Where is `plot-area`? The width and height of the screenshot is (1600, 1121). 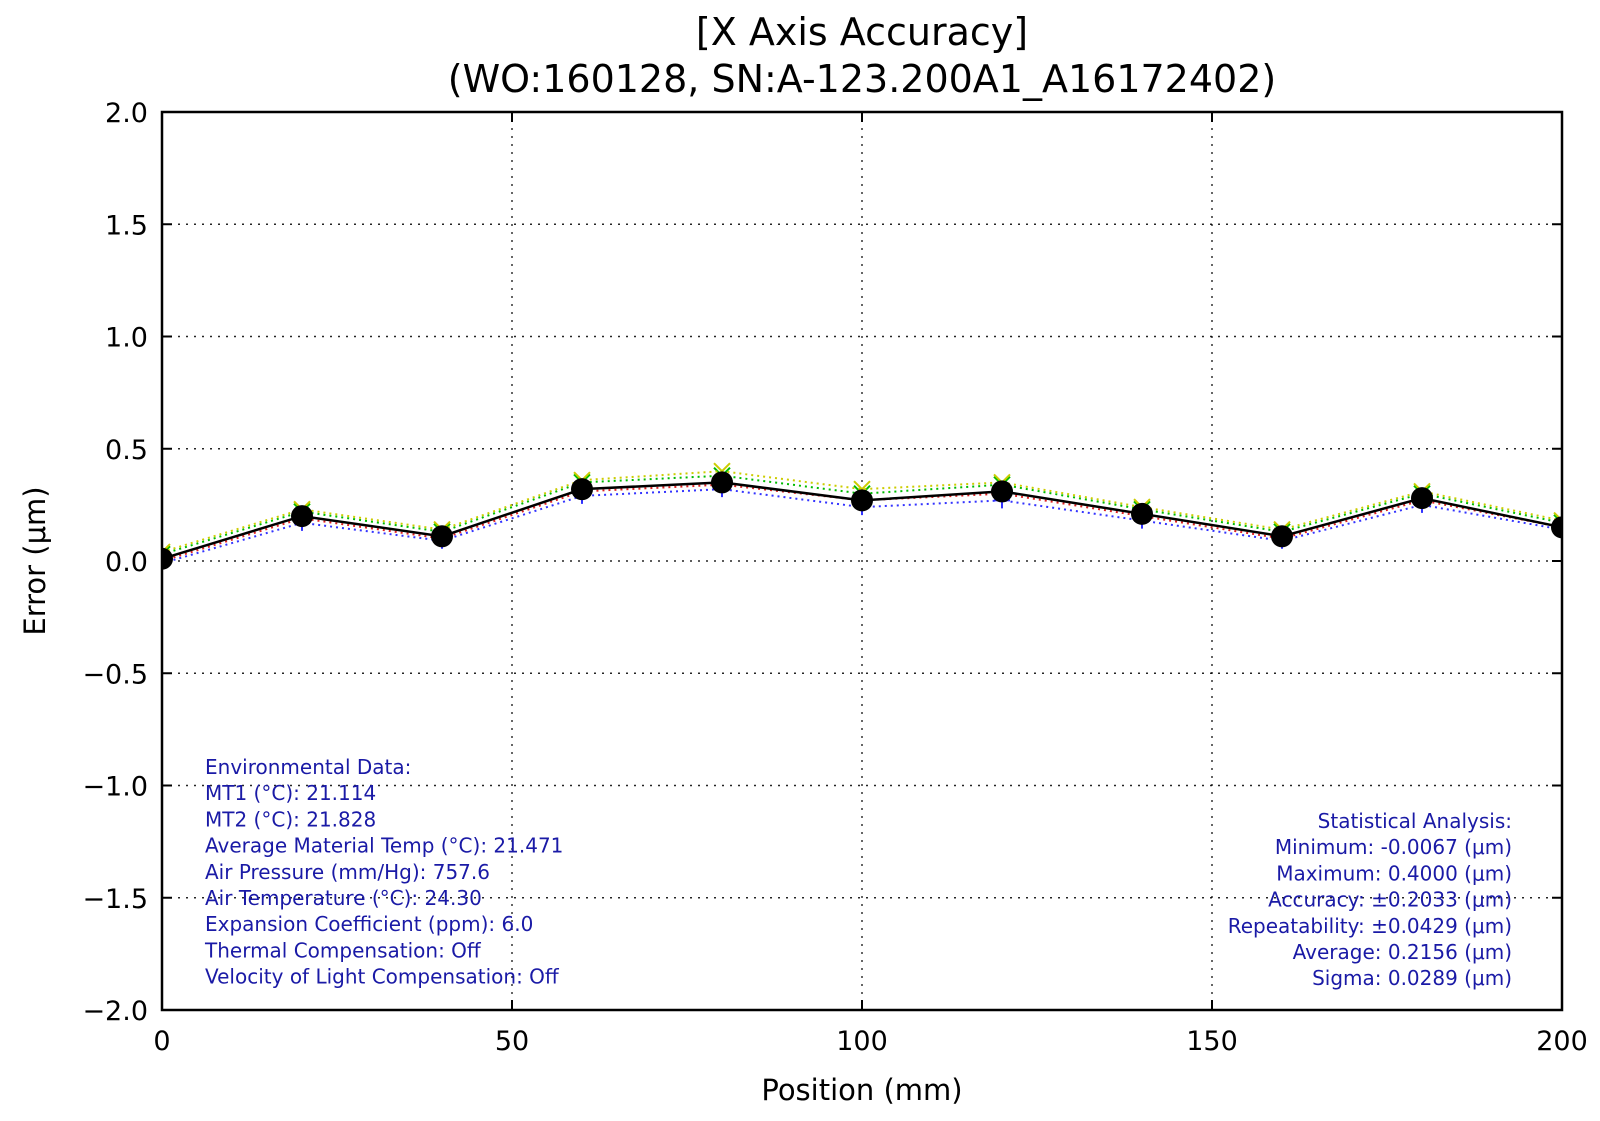 plot-area is located at coordinates (862, 517).